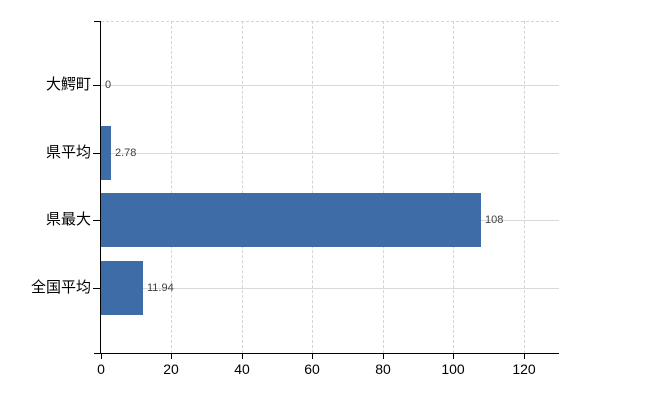  What do you see at coordinates (312, 369) in the screenshot?
I see `x-tick-label: 60` at bounding box center [312, 369].